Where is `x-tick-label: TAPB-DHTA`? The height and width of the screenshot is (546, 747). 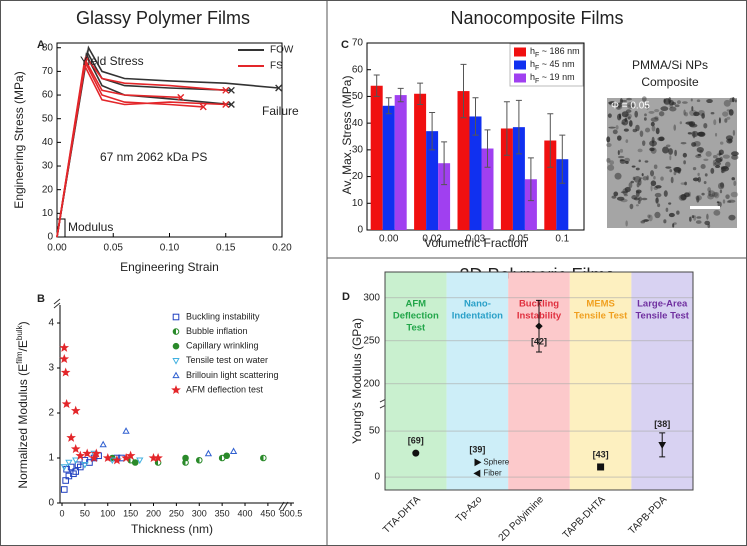 x-tick-label: TAPB-DHTA is located at coordinates (584, 517).